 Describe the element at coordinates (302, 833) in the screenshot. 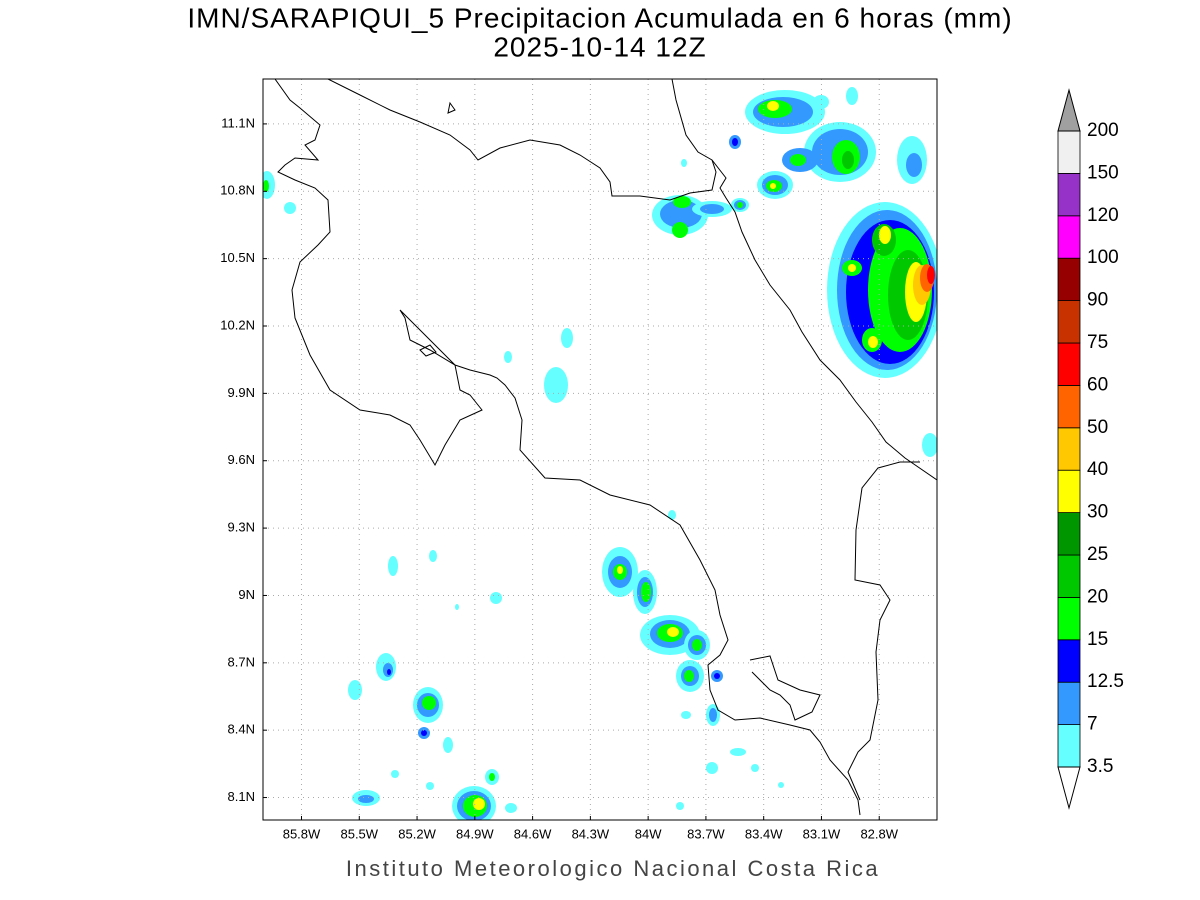

I see `x-tick-label: 85.8W` at that location.